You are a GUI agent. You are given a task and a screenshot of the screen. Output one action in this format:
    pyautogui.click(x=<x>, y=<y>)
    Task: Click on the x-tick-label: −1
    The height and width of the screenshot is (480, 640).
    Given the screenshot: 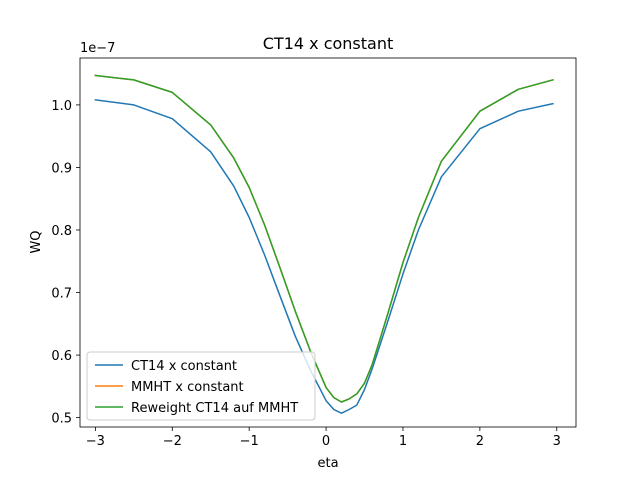 What is the action you would take?
    pyautogui.click(x=249, y=441)
    